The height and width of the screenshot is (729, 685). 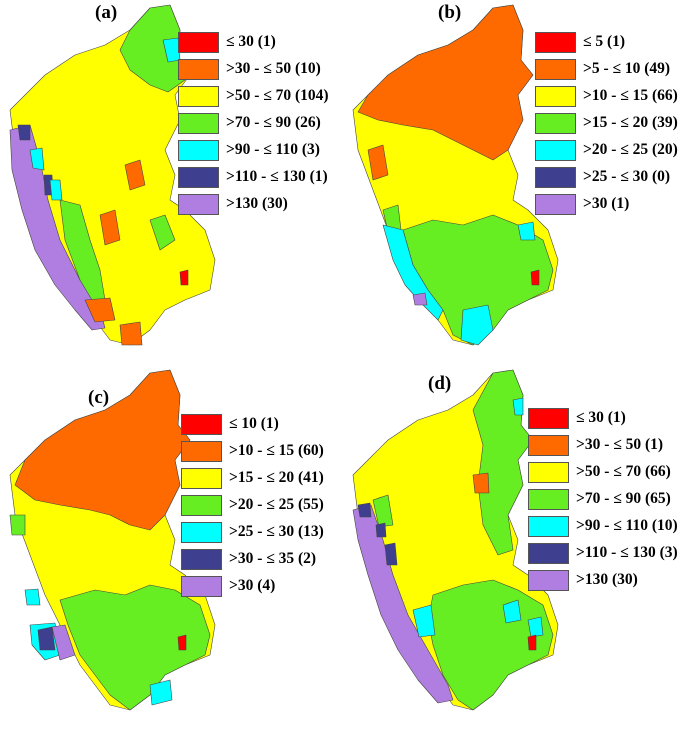 I want to click on legend-label: >5 - ≤ 10 (49), so click(x=627, y=68).